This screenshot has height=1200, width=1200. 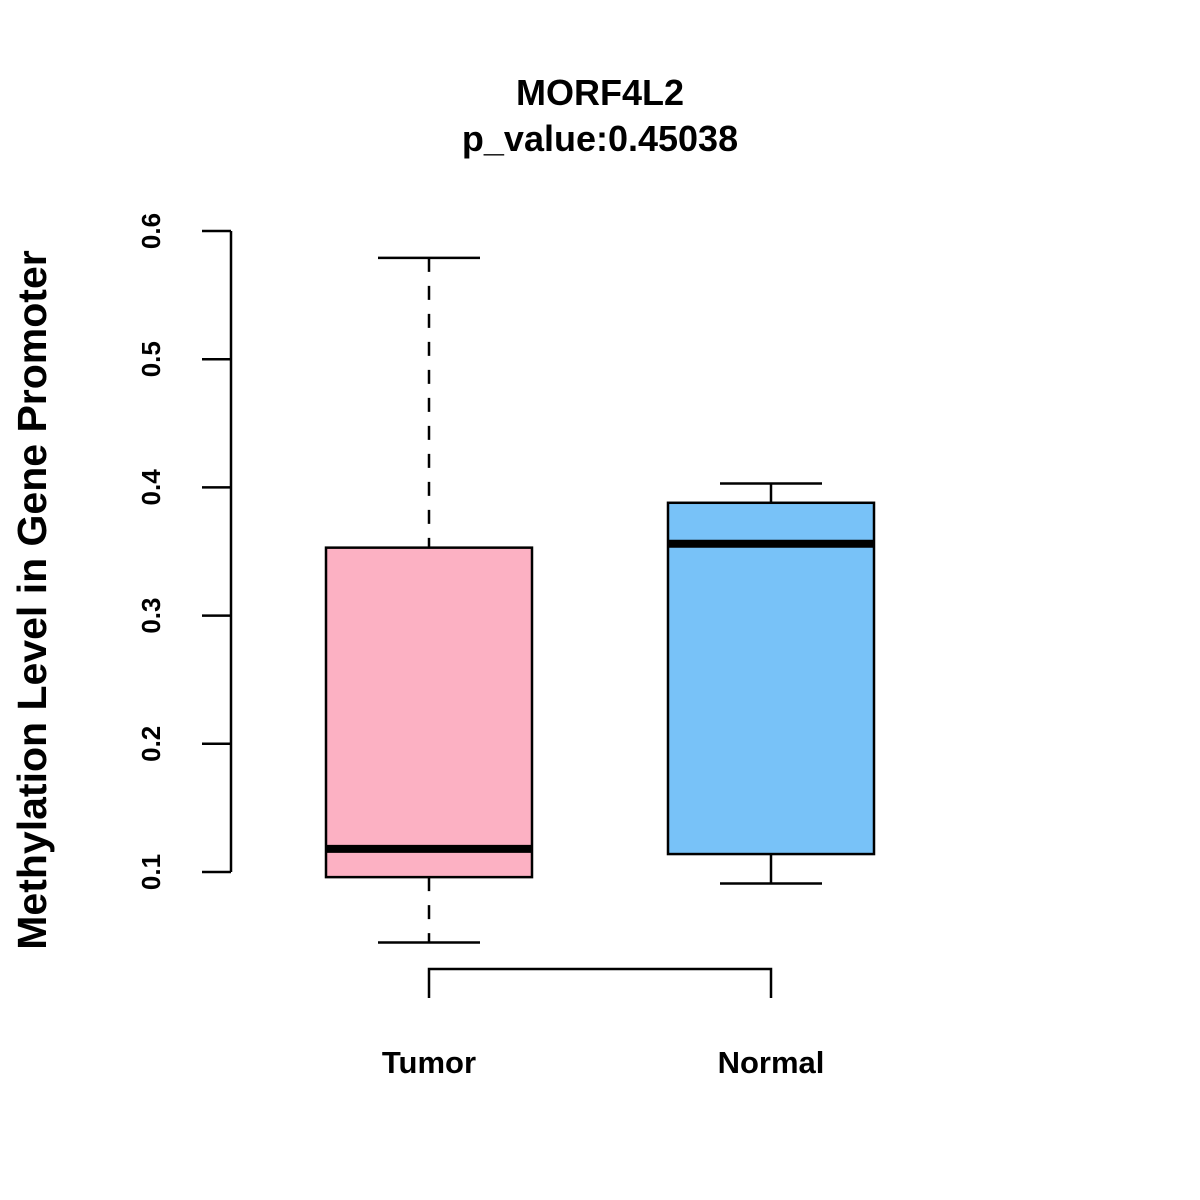 What do you see at coordinates (151, 231) in the screenshot?
I see `y-tick-label: 0.6` at bounding box center [151, 231].